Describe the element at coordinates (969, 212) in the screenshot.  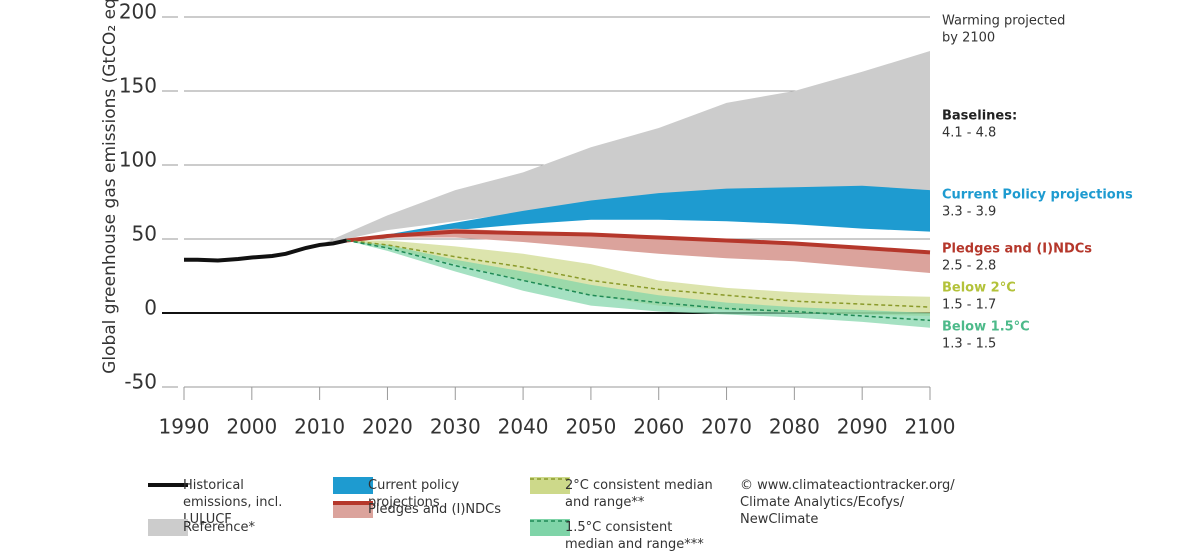
I see `annotation-range: 3.3 - 3.9` at that location.